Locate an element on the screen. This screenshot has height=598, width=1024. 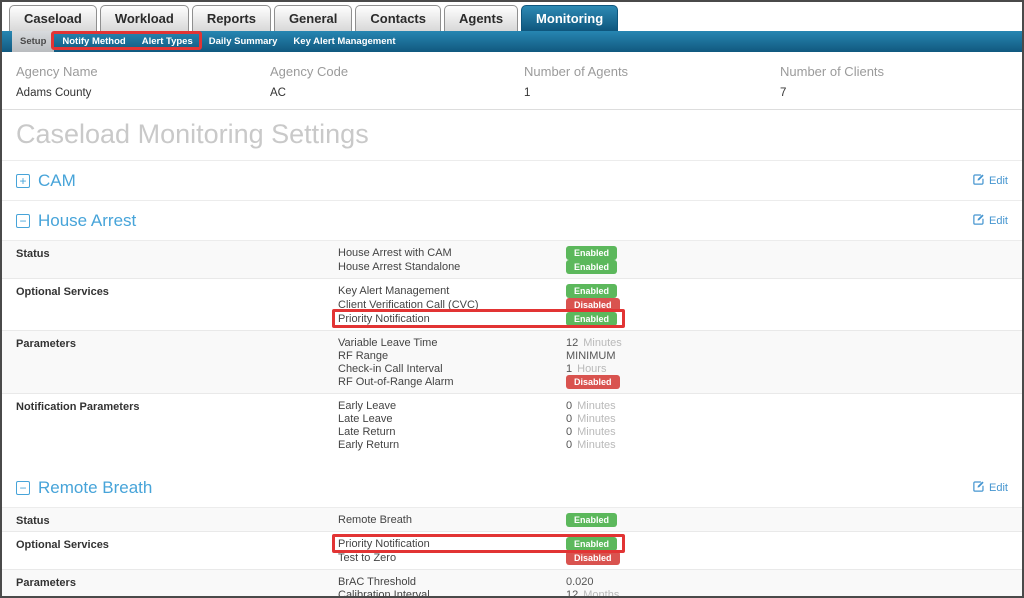
expand-icon: + is located at coordinates (23, 180).